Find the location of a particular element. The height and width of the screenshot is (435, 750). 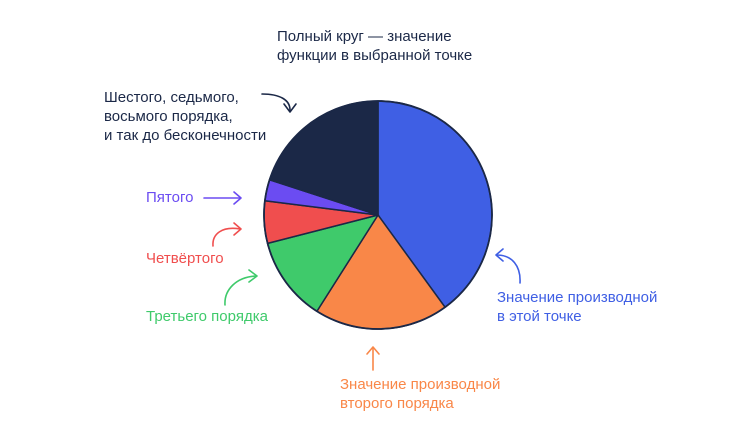

label-line: Пятого is located at coordinates (170, 197).